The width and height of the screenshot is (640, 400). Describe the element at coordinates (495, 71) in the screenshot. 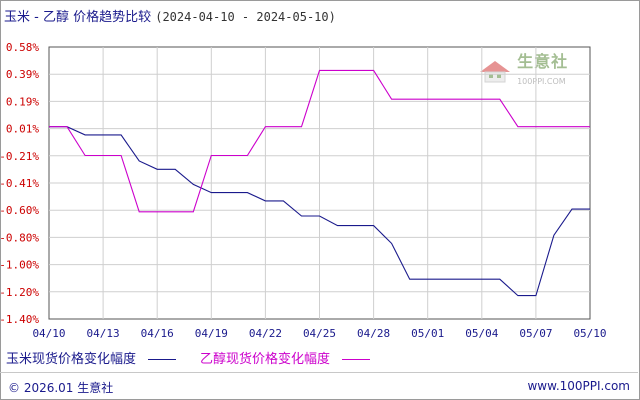

I see `house-logo-icon` at that location.